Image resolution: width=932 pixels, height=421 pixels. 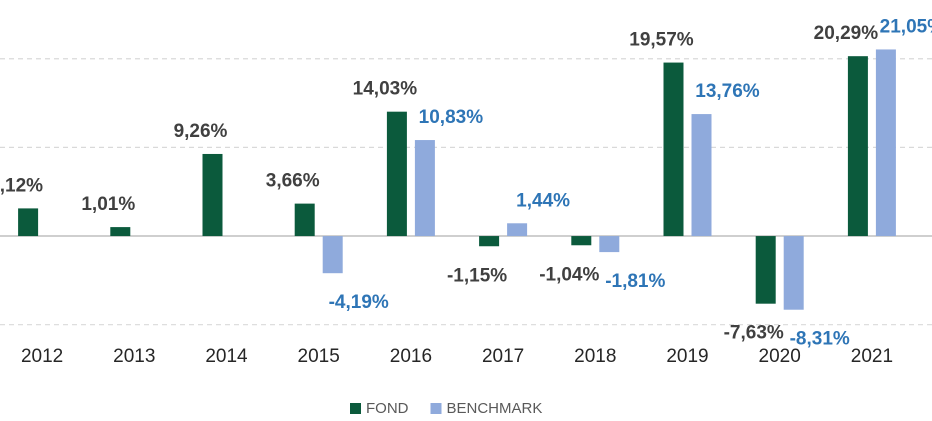 What do you see at coordinates (906, 26) in the screenshot?
I see `data-label: 21,05%` at bounding box center [906, 26].